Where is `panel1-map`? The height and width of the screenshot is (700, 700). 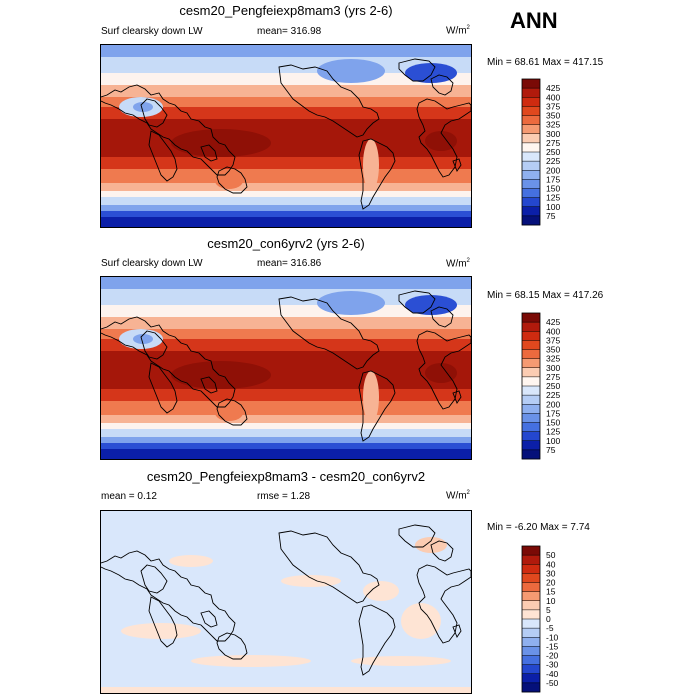 panel1-map is located at coordinates (286, 136).